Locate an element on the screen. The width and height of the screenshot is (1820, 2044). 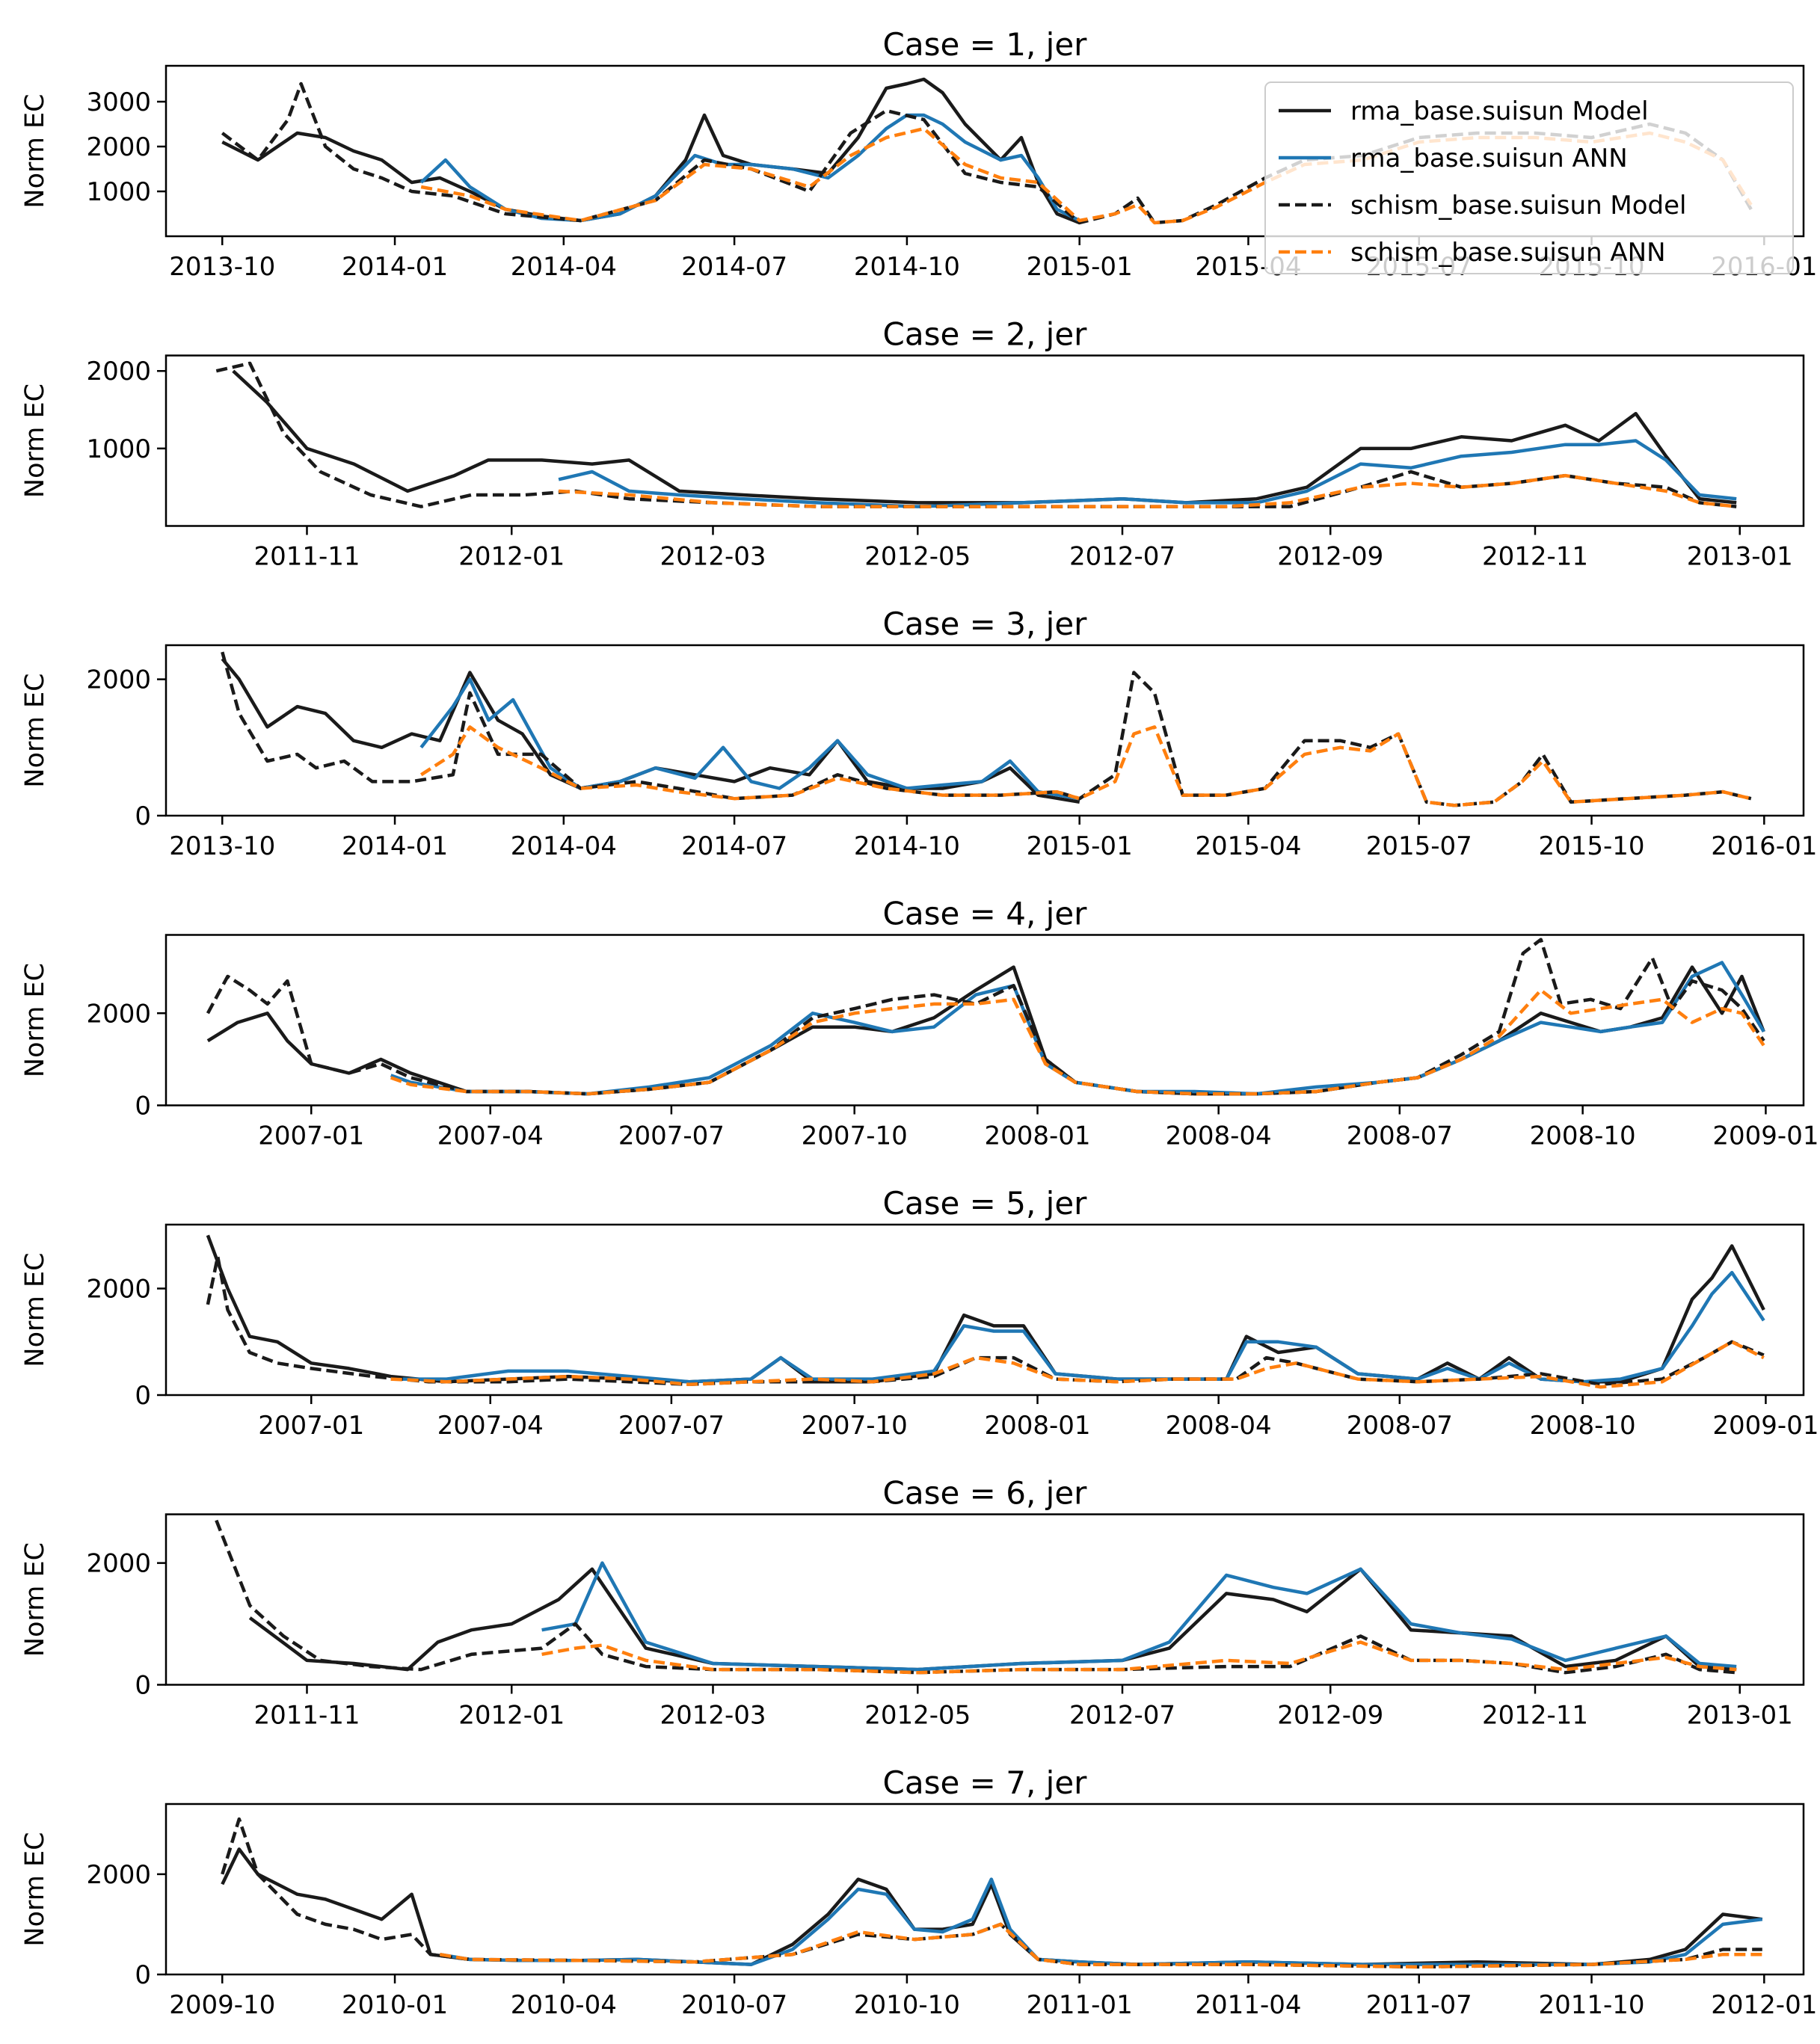
x-tick-label: 2014-07 is located at coordinates (734, 846).